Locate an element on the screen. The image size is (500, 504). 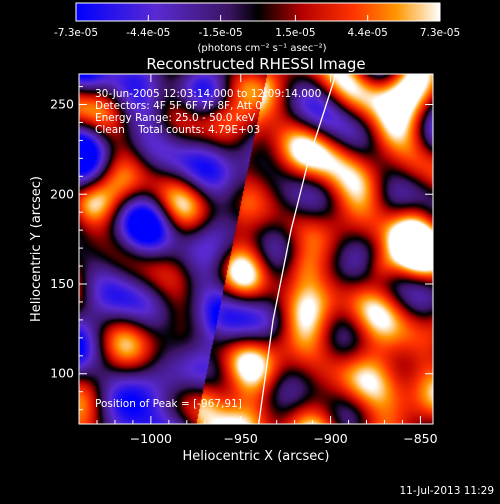
colorbar-tick-label: -4.4e-05 is located at coordinates (148, 33).